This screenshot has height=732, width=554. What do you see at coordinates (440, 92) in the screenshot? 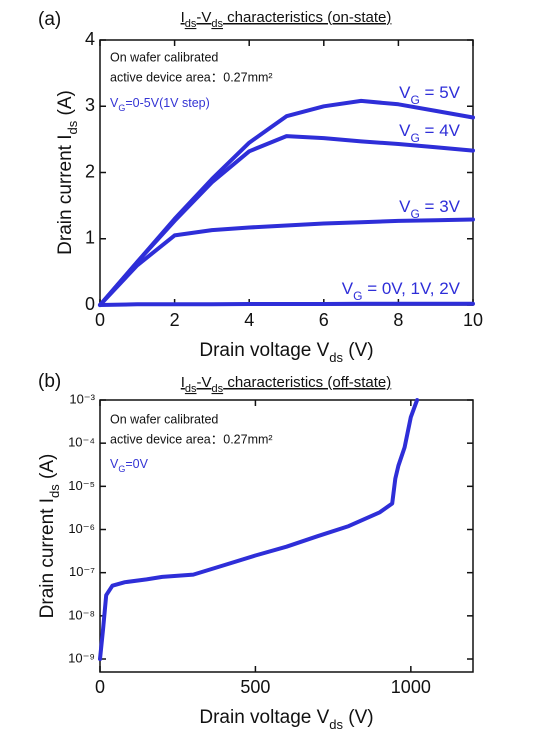
I see `text-part: = 5V` at bounding box center [440, 92].